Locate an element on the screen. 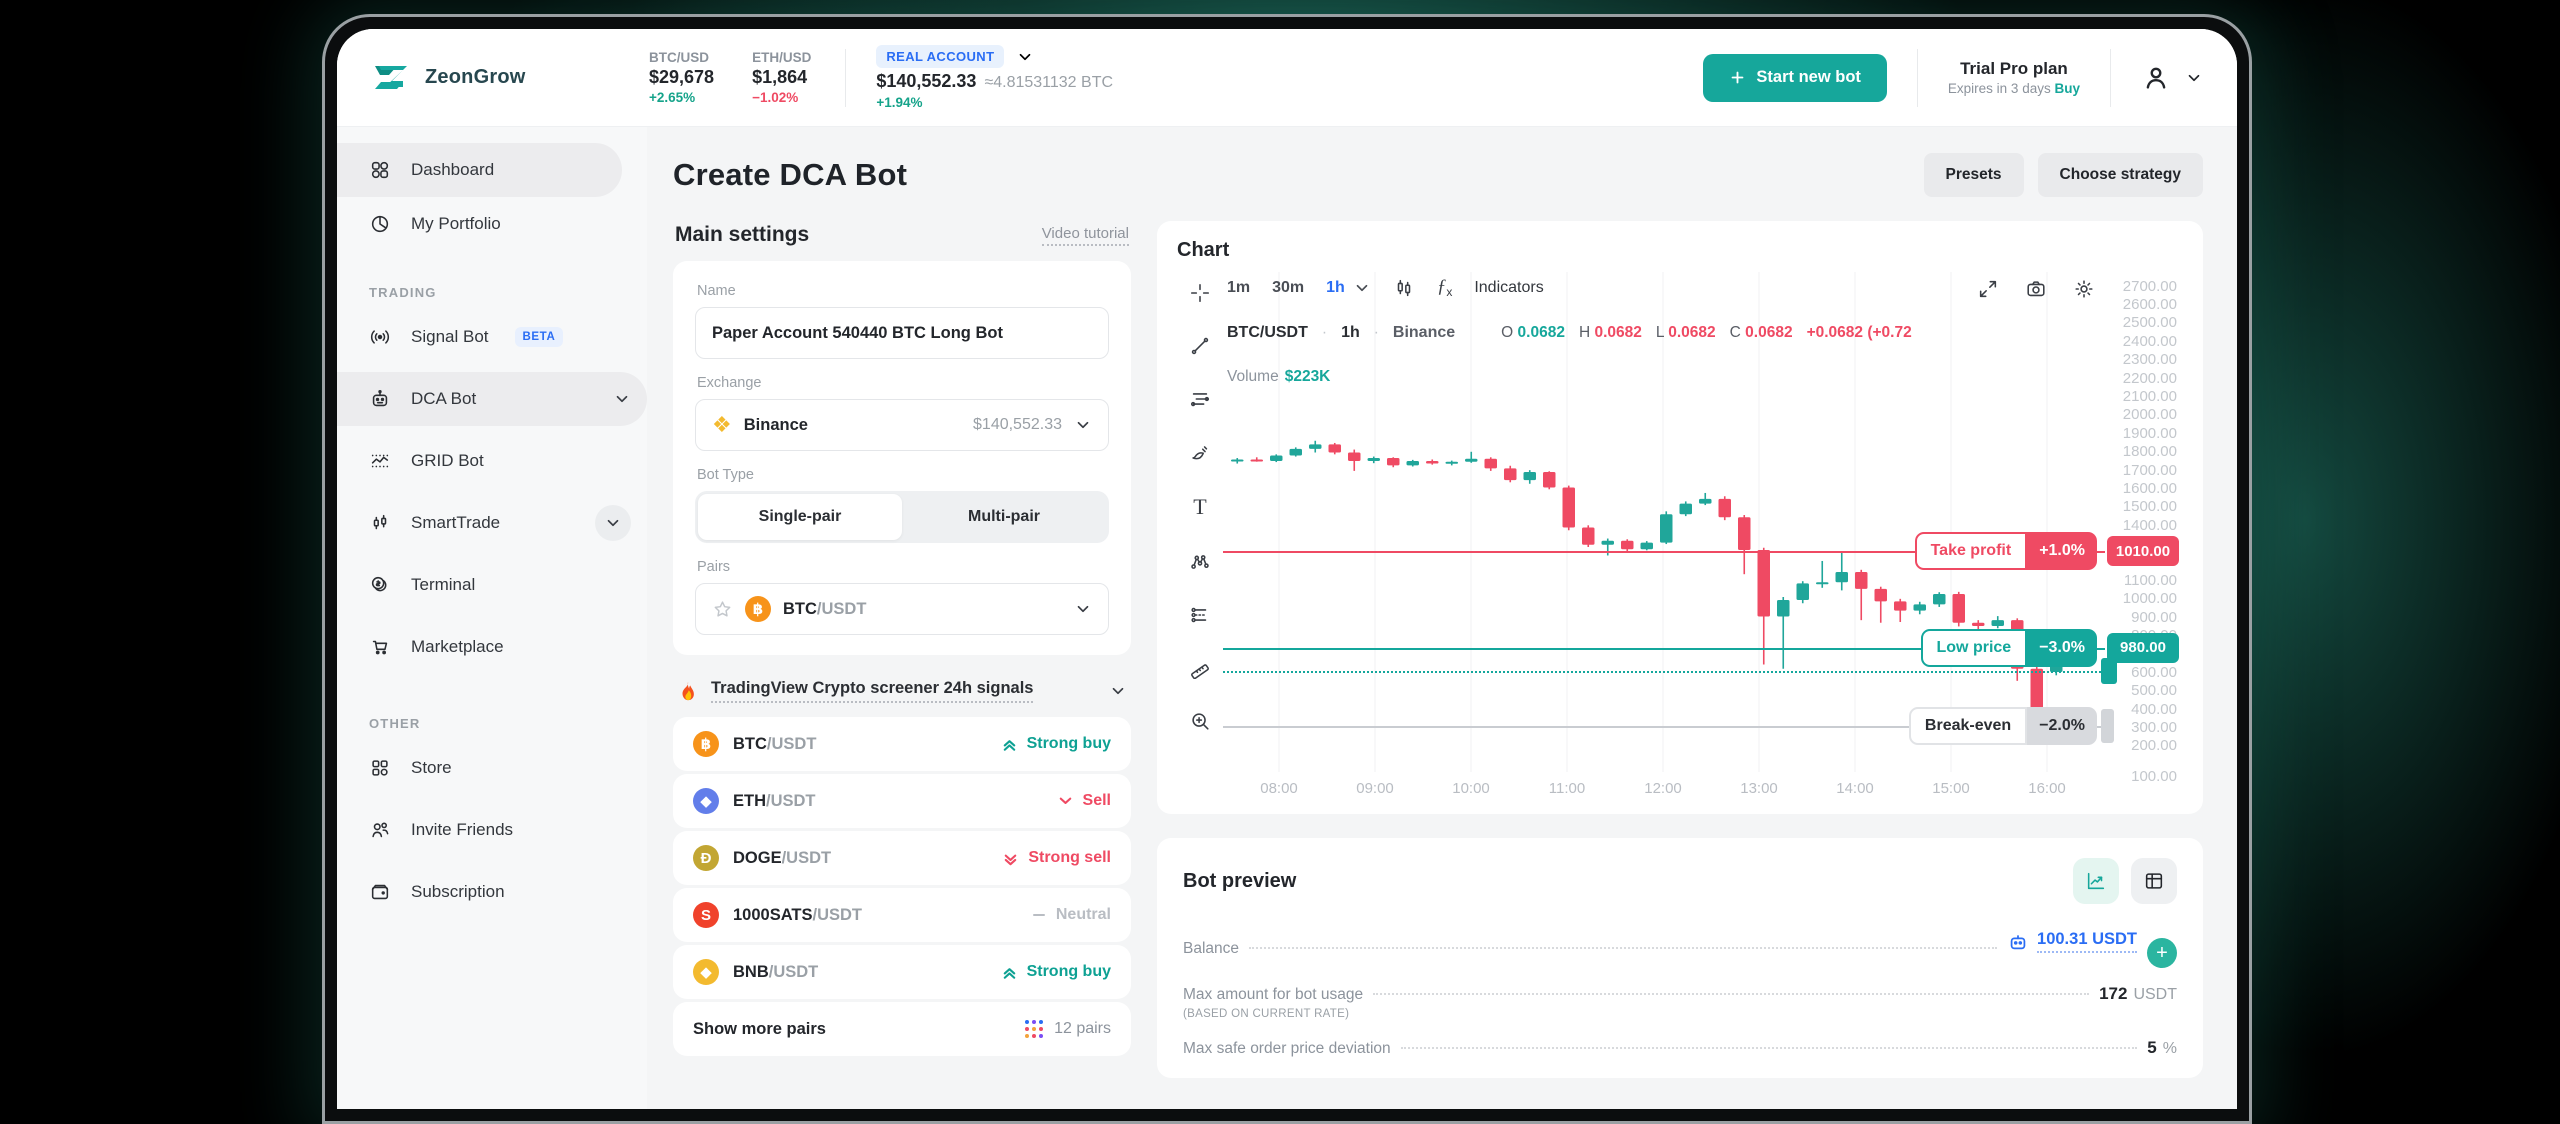 The image size is (2560, 1124). pair-select: ฿ BTC/USDT is located at coordinates (902, 609).